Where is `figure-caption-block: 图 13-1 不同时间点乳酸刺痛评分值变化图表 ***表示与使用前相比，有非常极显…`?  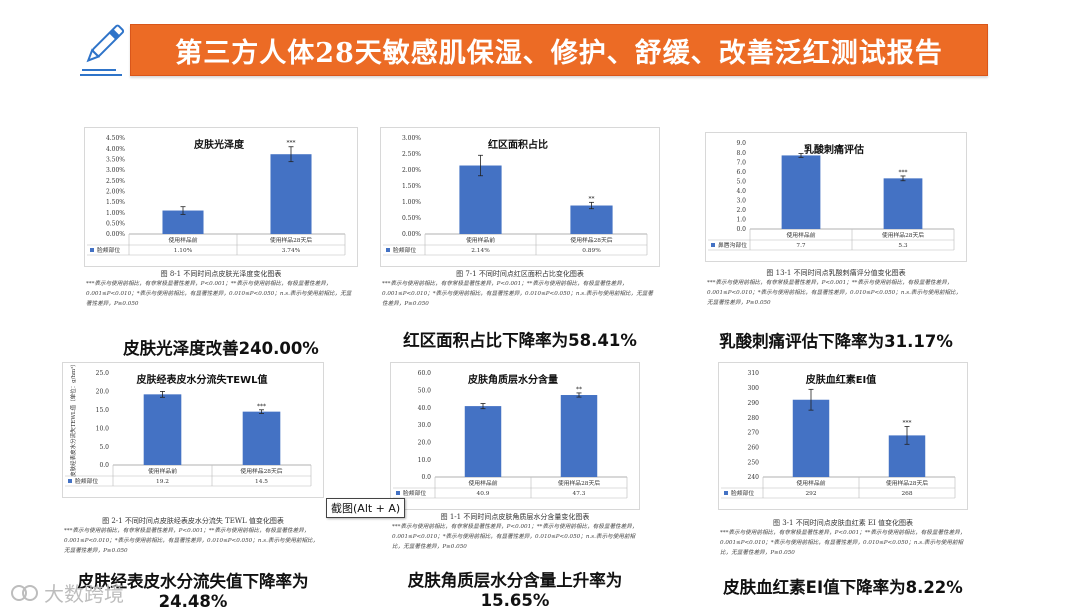
figure-caption-block: 图 13-1 不同时间点乳酸刺痛评分值变化图表 ***表示与使用前相比，有非常极显… is located at coordinates (836, 288).